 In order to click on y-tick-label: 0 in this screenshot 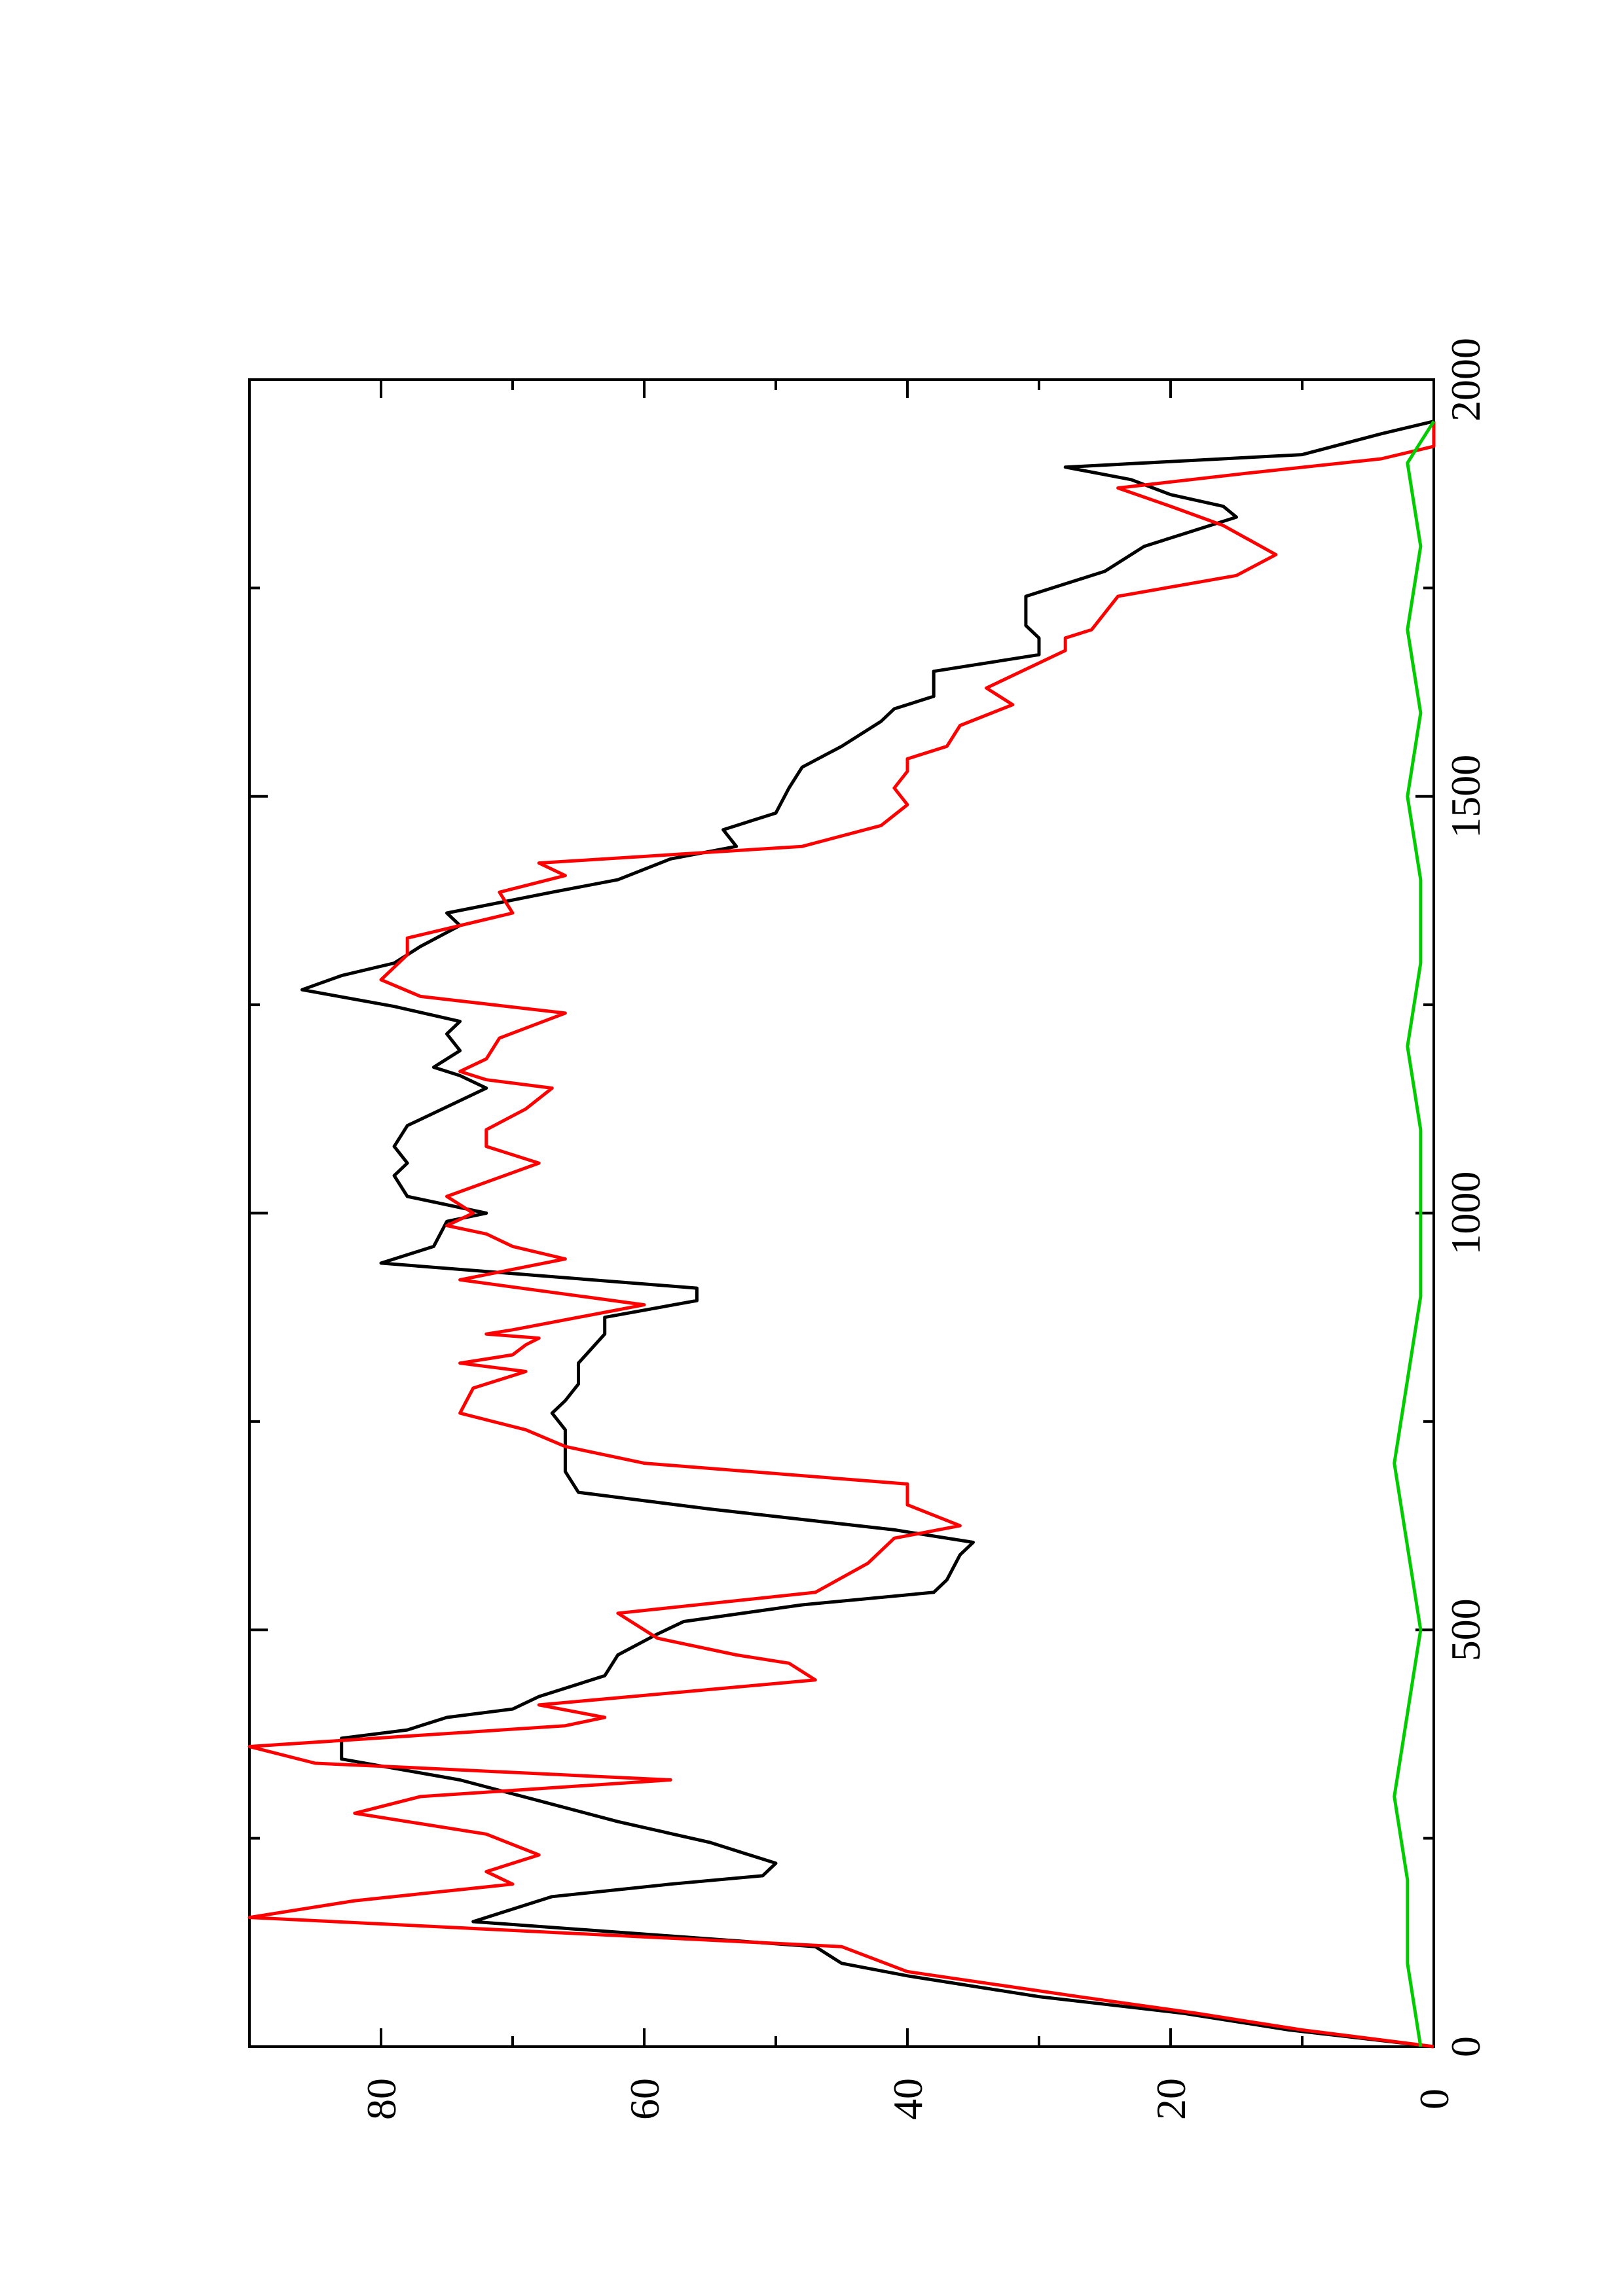, I will do `click(1434, 2099)`.